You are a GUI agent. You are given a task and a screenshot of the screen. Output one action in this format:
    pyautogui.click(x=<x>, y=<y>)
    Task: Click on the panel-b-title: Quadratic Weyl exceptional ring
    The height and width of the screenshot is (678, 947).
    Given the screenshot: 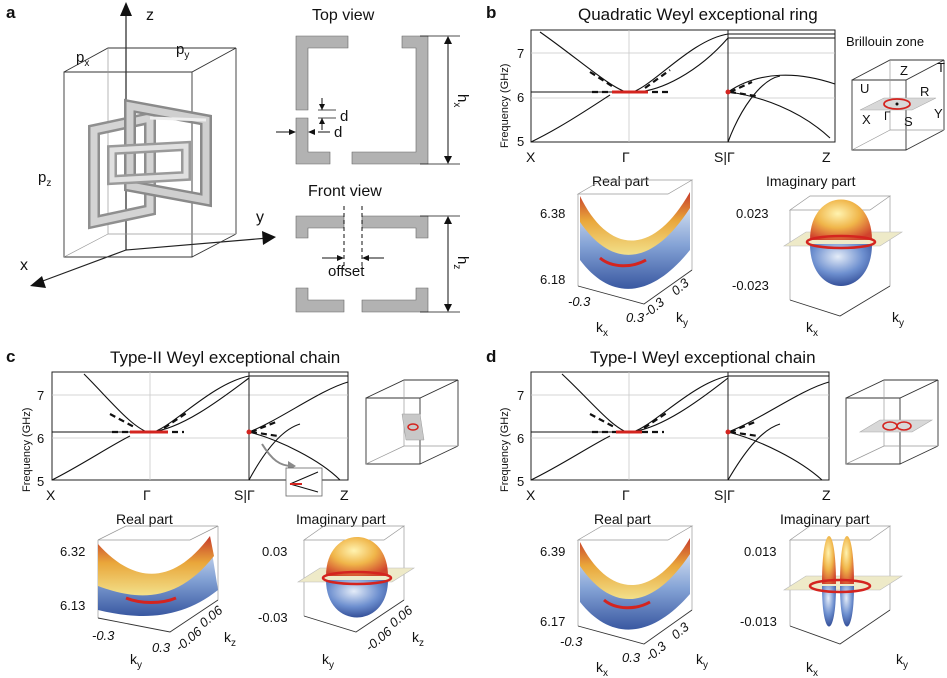 What is the action you would take?
    pyautogui.click(x=698, y=14)
    